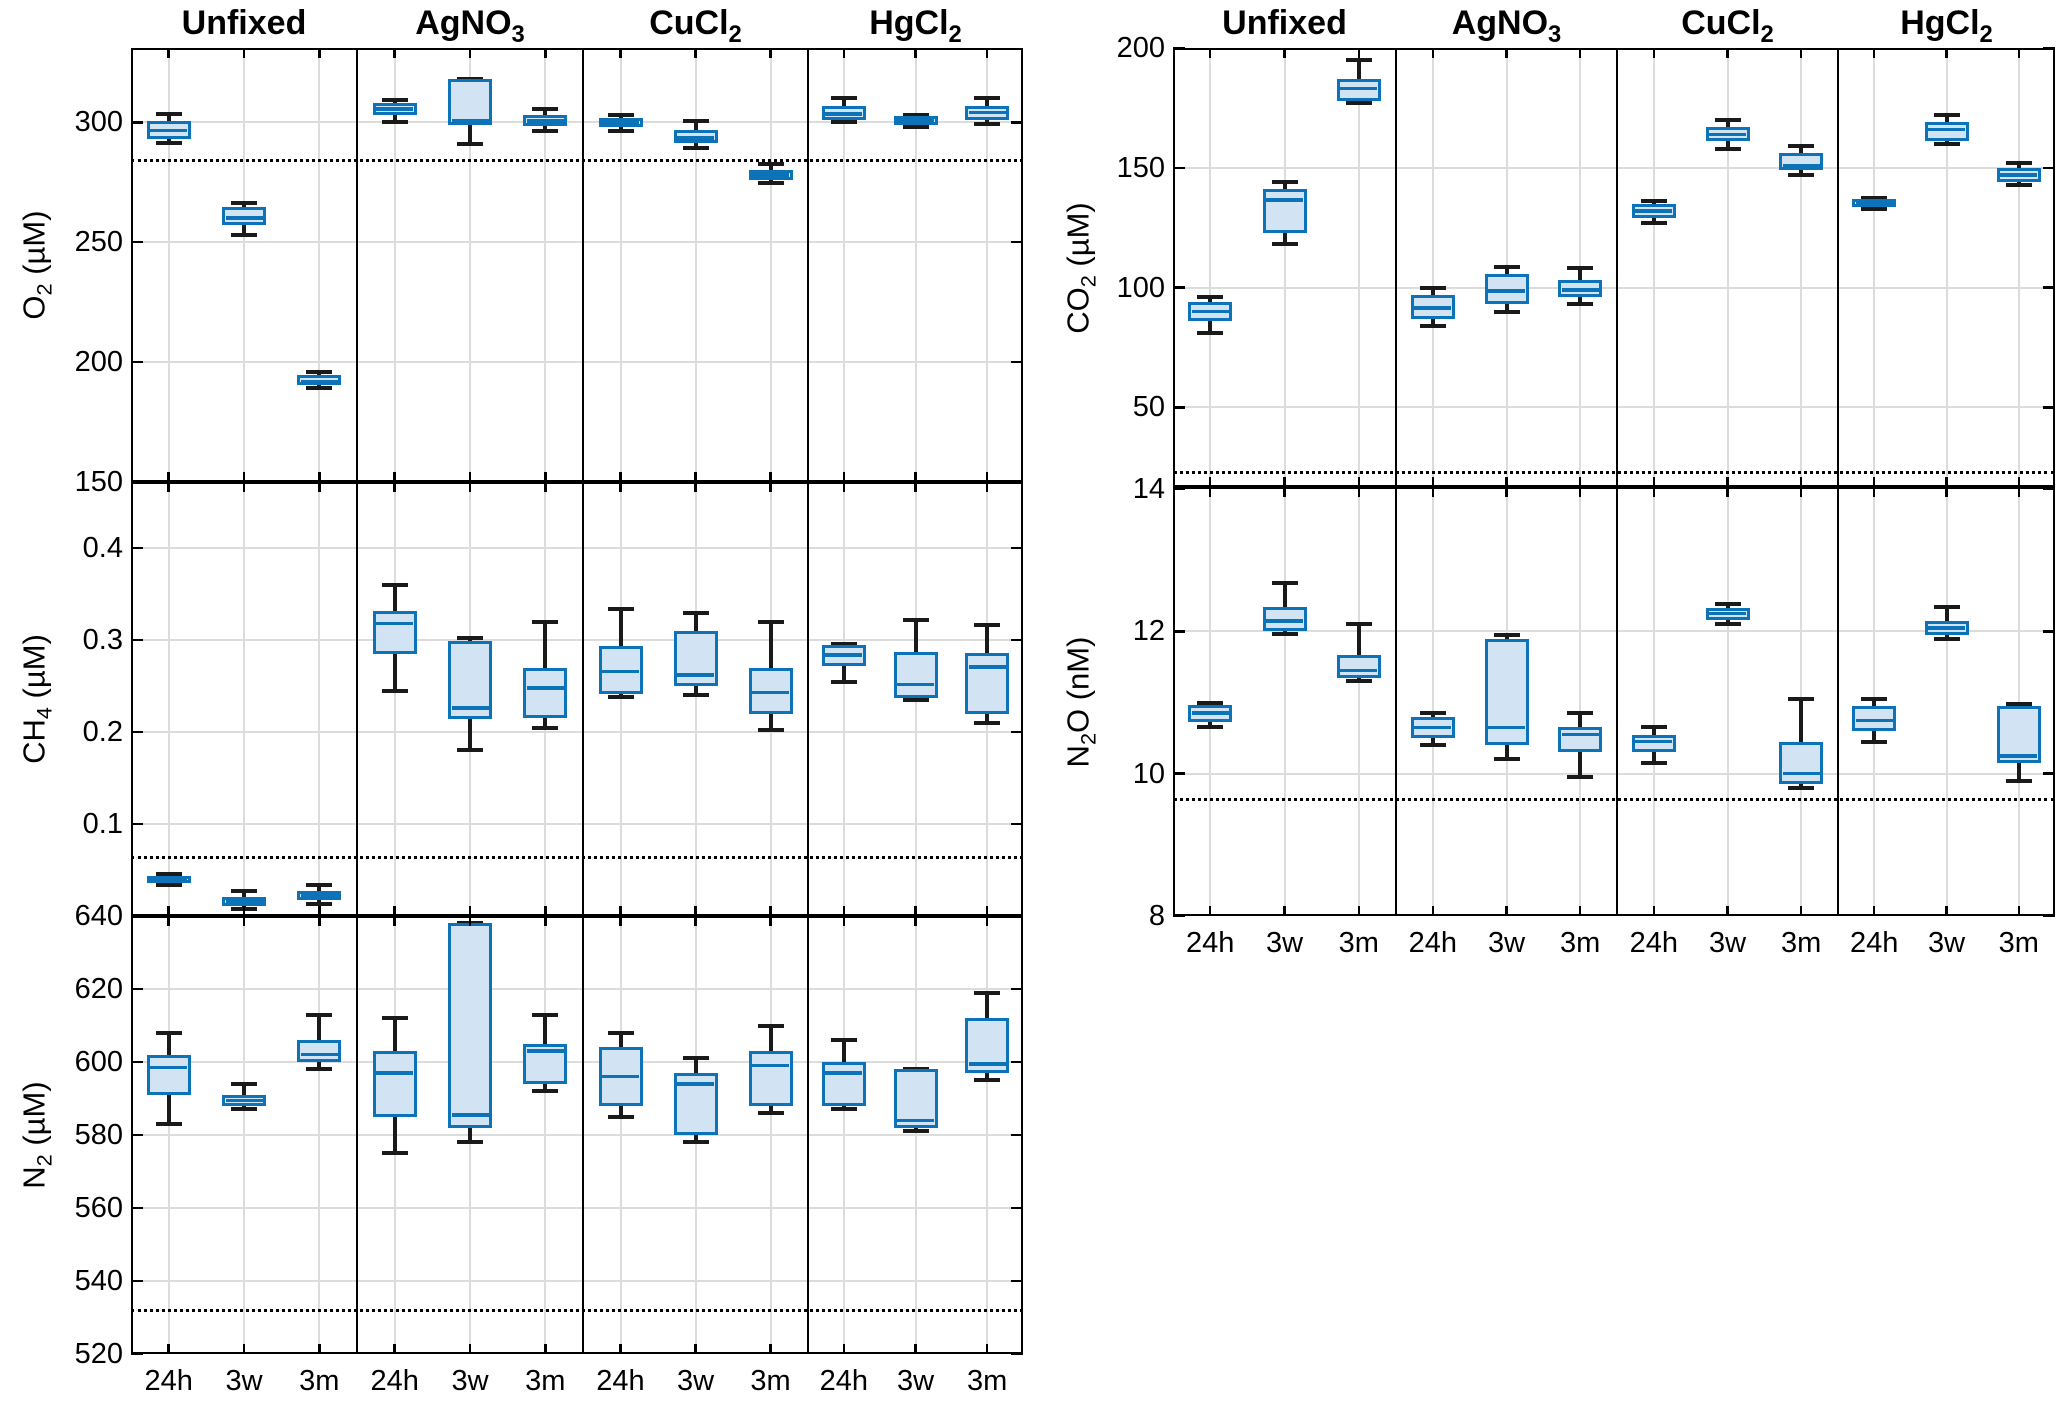 This screenshot has width=2067, height=1413. What do you see at coordinates (545, 621) in the screenshot?
I see `ch4-AgNO3-3m-whisker-cap-high` at bounding box center [545, 621].